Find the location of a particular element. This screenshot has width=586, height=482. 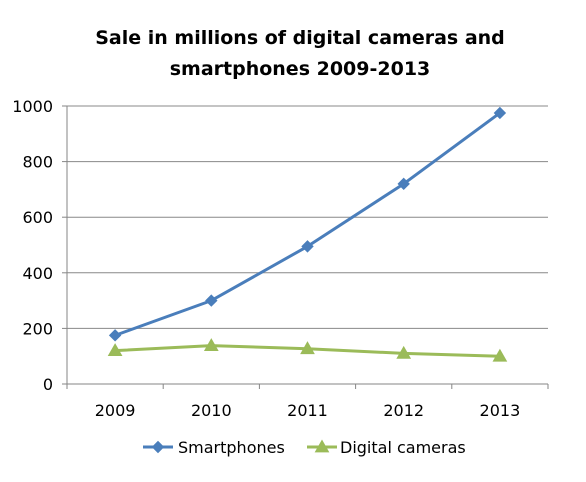

y-tick-label: 600 is located at coordinates (37, 217).